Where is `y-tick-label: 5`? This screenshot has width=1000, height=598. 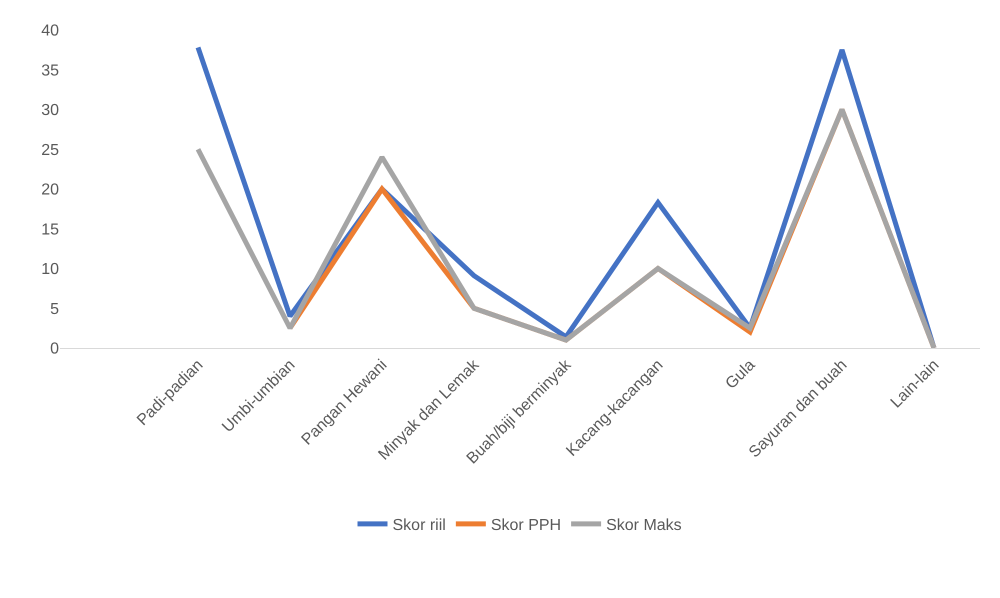
y-tick-label: 5 is located at coordinates (55, 309).